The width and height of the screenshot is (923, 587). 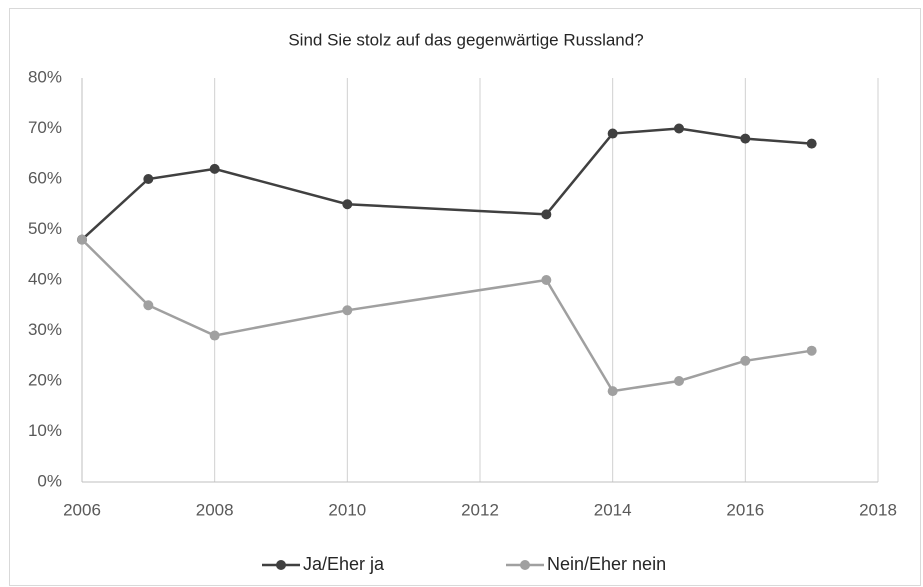 What do you see at coordinates (480, 509) in the screenshot?
I see `x-tick-label: 2012` at bounding box center [480, 509].